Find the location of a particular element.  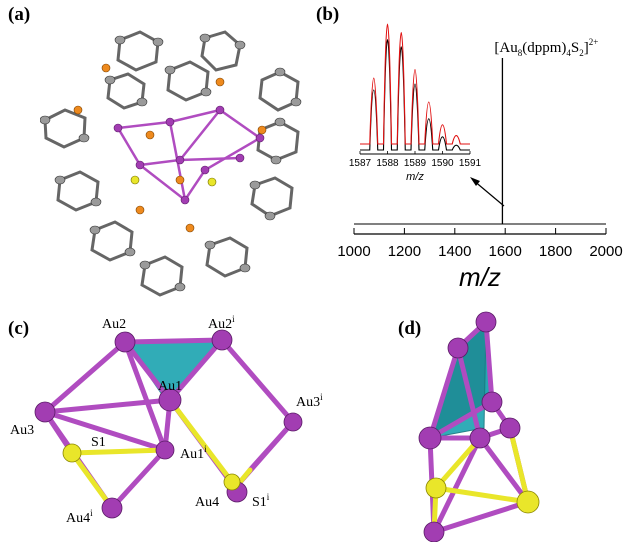

label-au3: Au3 is located at coordinates (22, 430).